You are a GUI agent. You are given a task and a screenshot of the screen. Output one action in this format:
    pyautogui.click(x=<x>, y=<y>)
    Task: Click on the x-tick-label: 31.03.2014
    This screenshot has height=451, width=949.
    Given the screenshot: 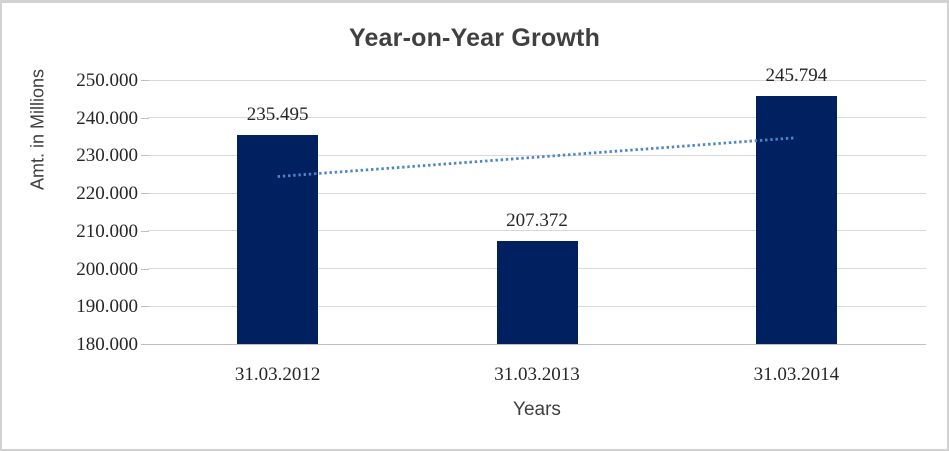 What is the action you would take?
    pyautogui.click(x=796, y=374)
    